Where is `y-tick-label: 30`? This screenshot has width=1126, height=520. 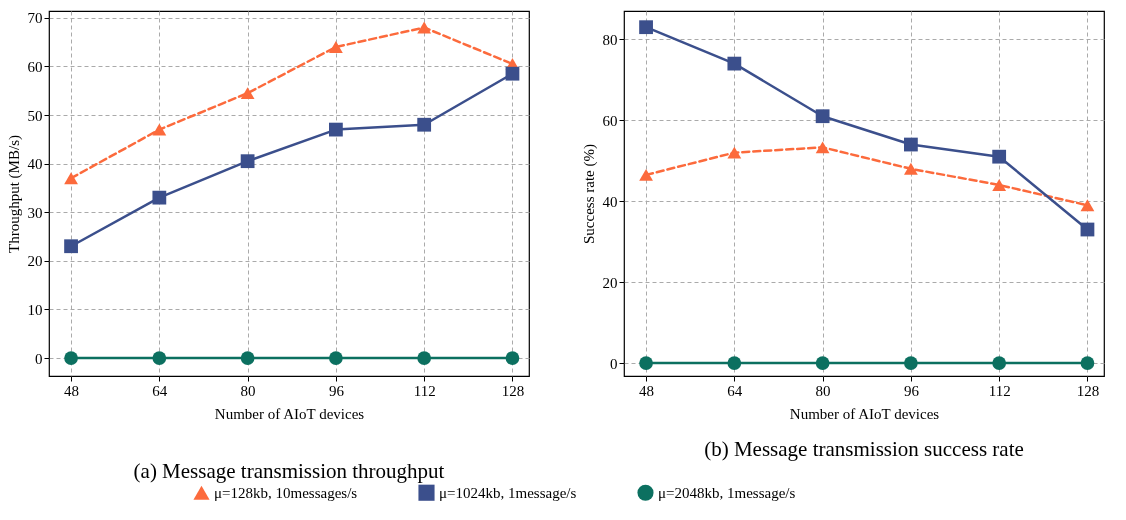
y-tick-label: 30 is located at coordinates (35, 212).